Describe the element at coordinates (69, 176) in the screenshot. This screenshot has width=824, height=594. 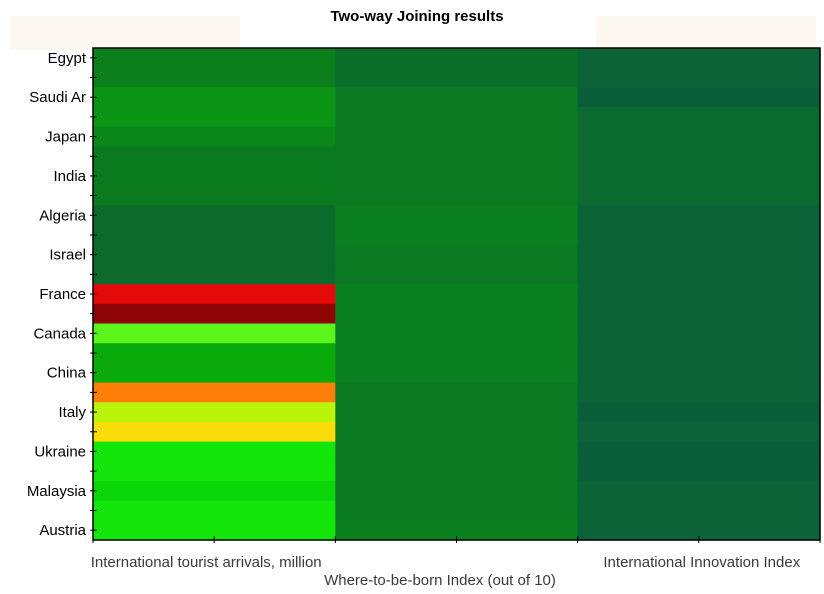
I see `y-tick-label: India` at that location.